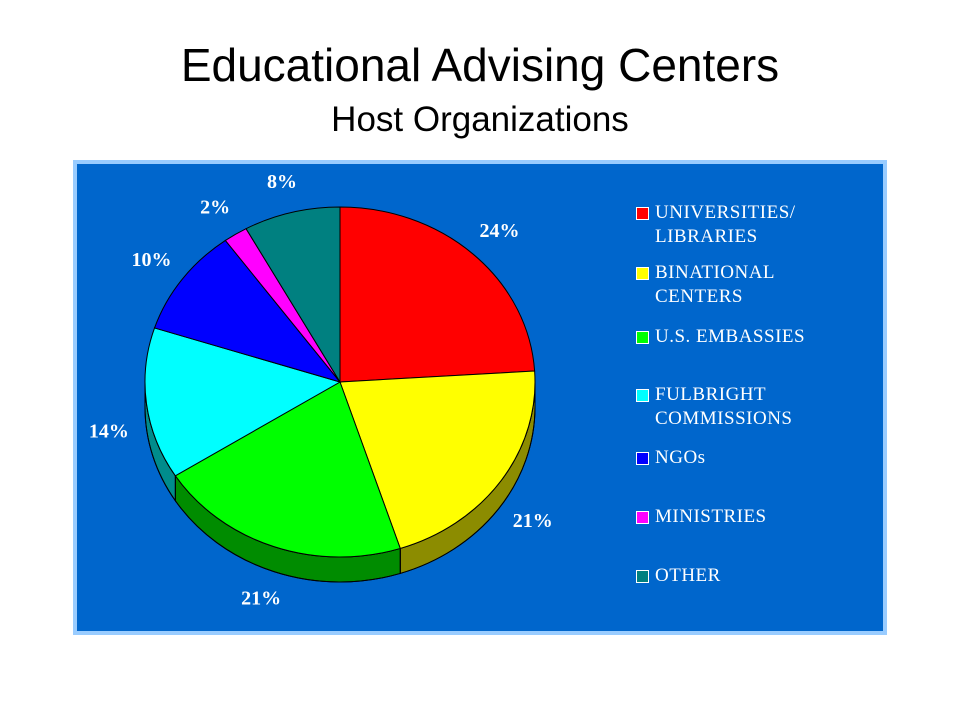 Image resolution: width=960 pixels, height=720 pixels. What do you see at coordinates (480, 65) in the screenshot?
I see `chart-title: Educational Advising Centers` at bounding box center [480, 65].